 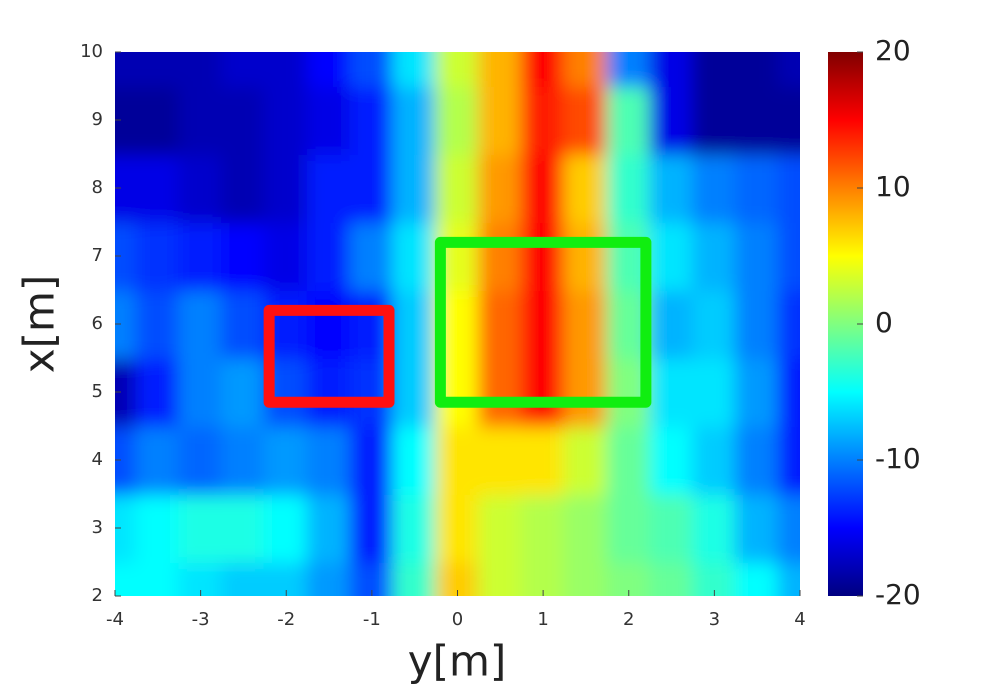 What do you see at coordinates (97, 187) in the screenshot?
I see `y-tick-label: 8` at bounding box center [97, 187].